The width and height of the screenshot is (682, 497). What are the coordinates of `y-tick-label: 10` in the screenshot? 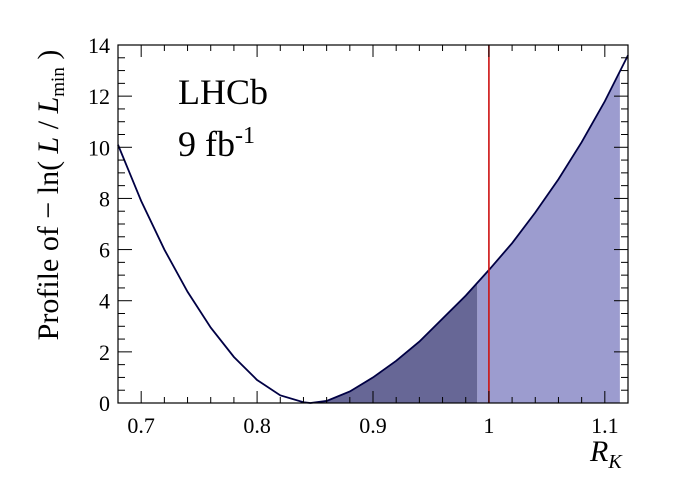 It's located at (99, 147).